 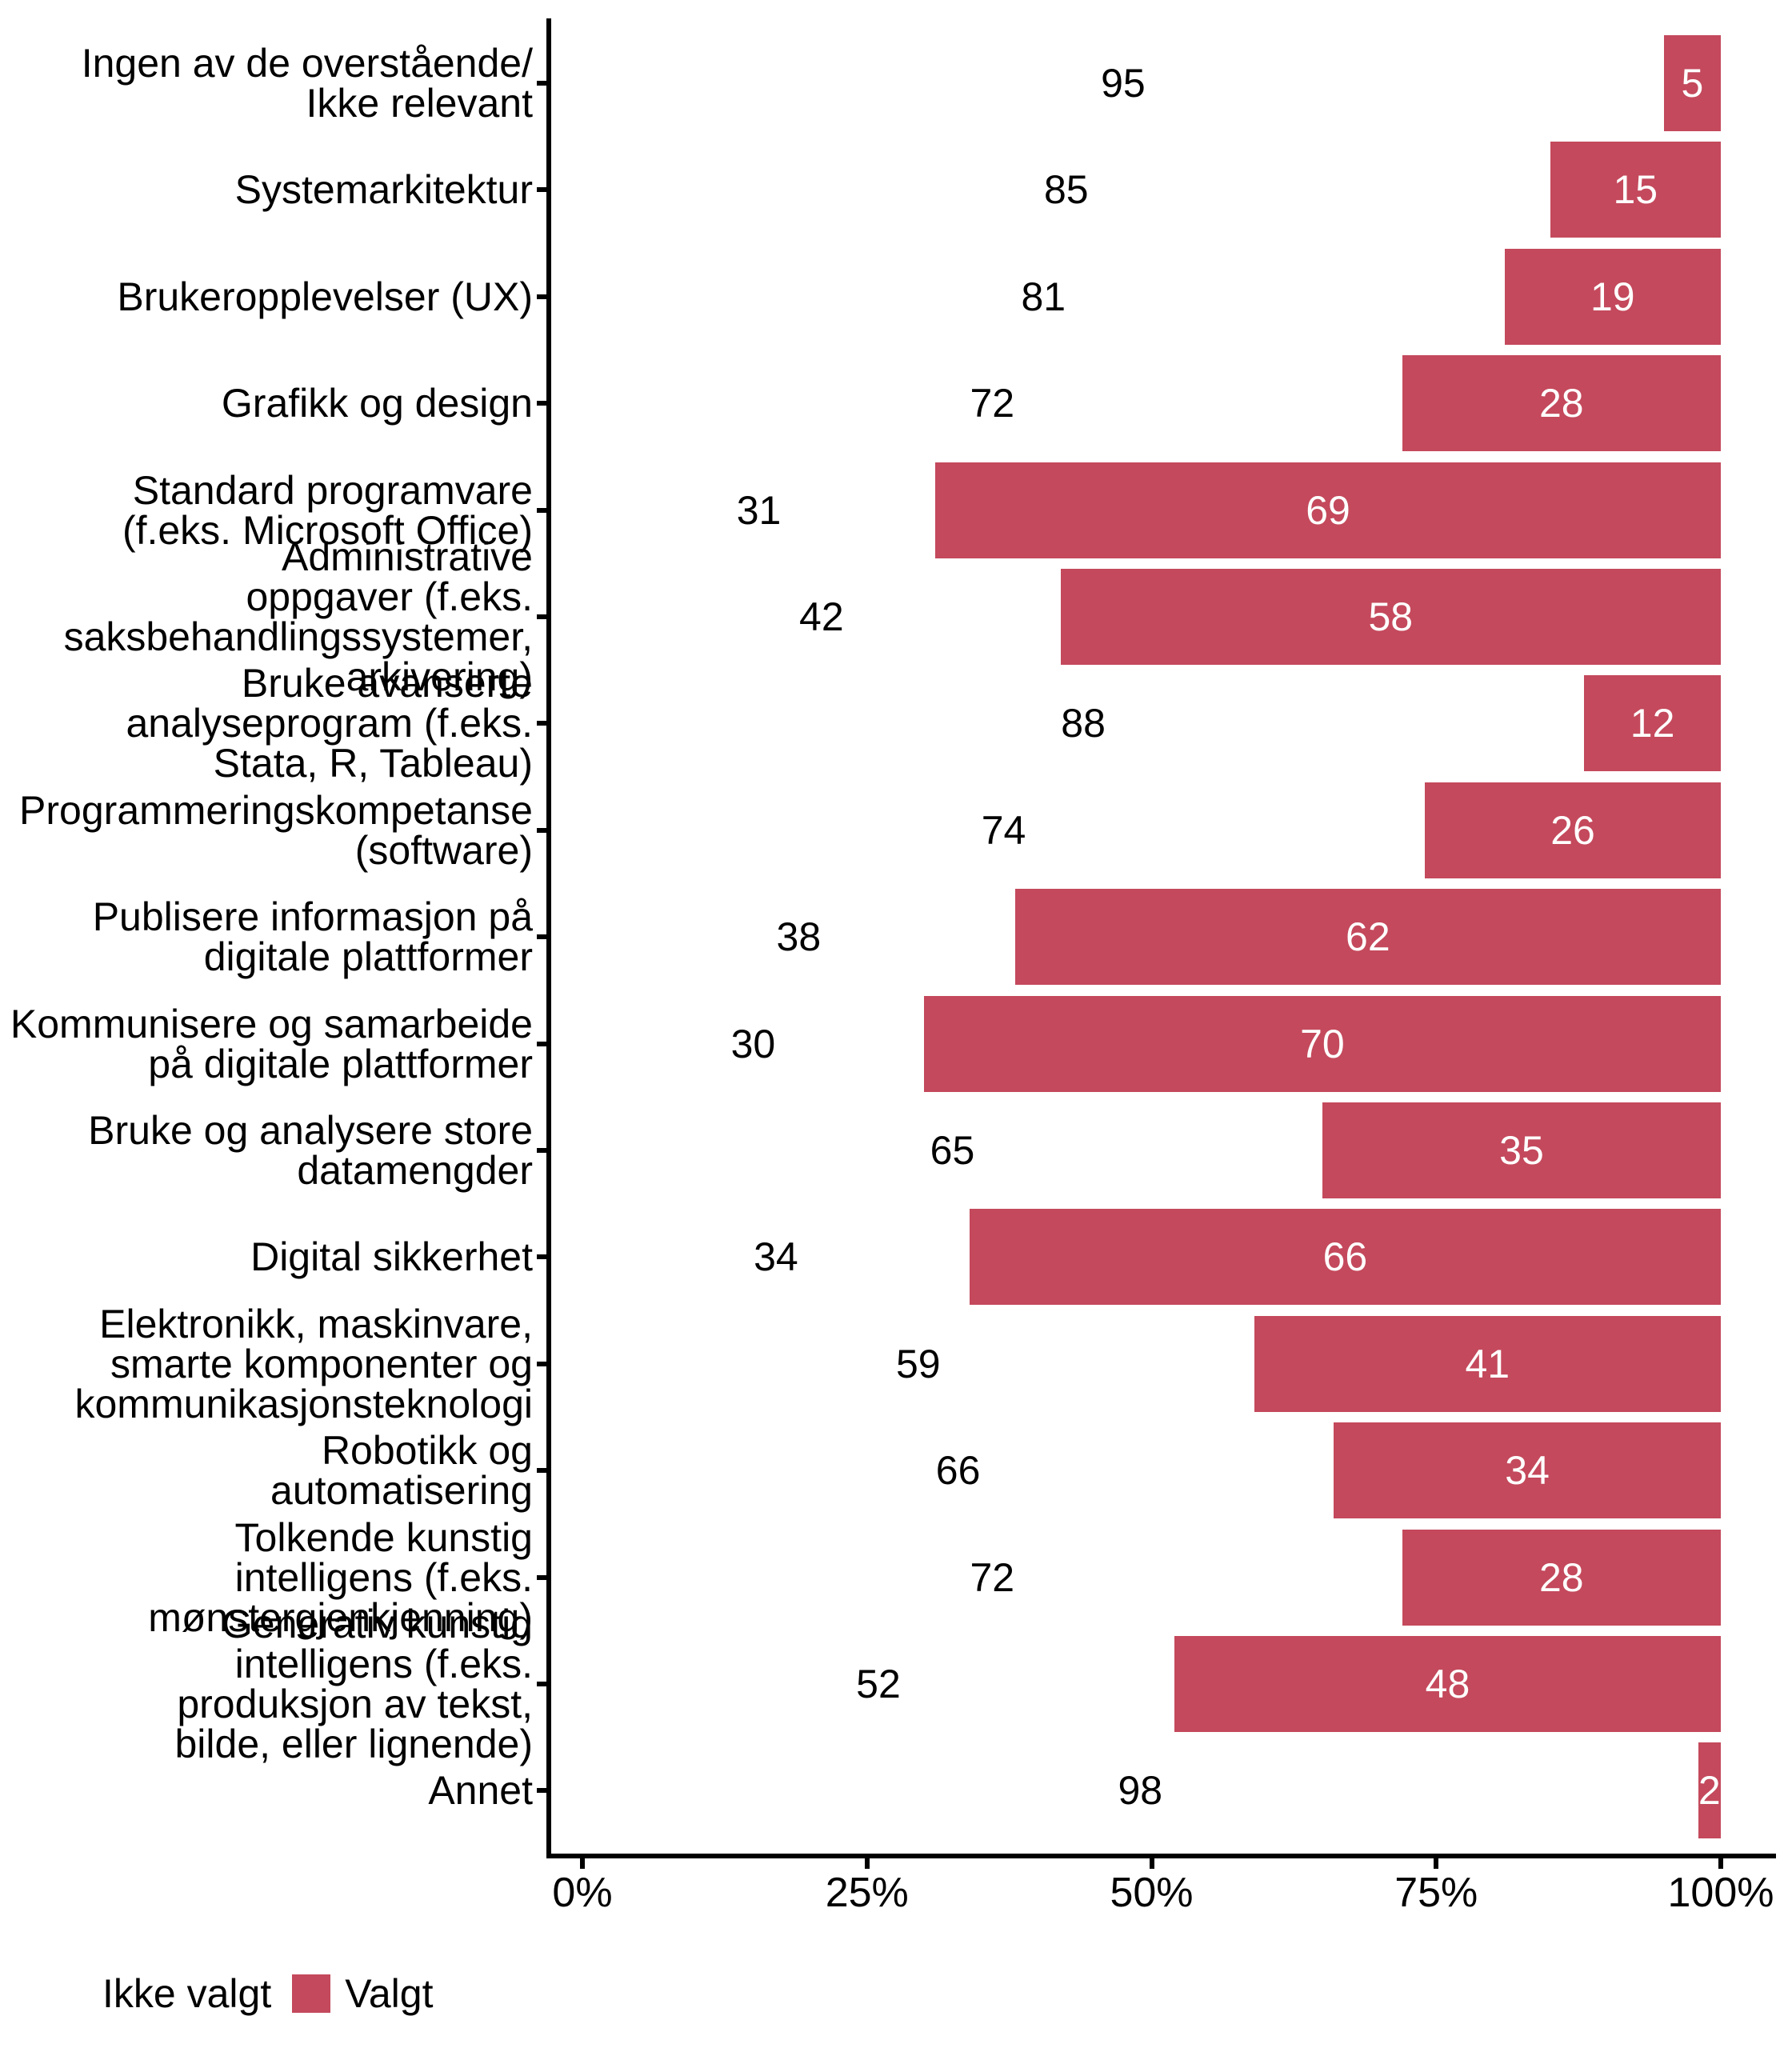 I want to click on y-axis-label: Digital sikkerhet, so click(x=391, y=1257).